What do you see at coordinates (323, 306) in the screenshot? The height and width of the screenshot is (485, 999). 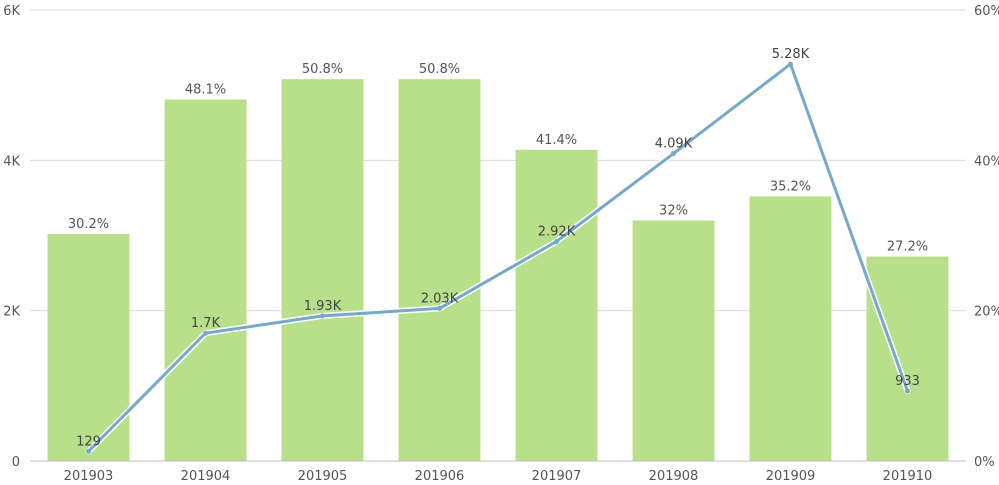 I see `line-data-label: 1.93K` at bounding box center [323, 306].